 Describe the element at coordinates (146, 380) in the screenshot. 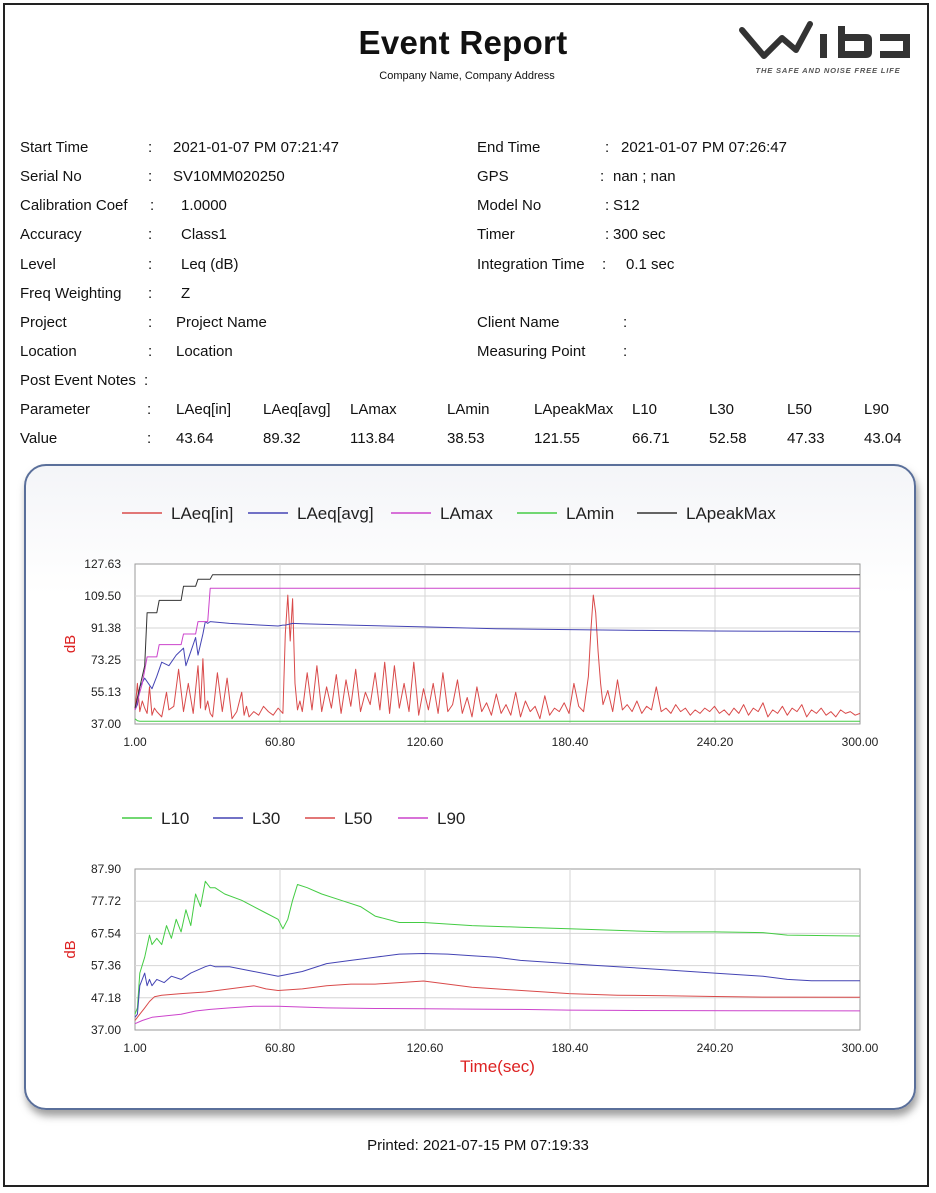

I see `info-colon-8: :` at that location.